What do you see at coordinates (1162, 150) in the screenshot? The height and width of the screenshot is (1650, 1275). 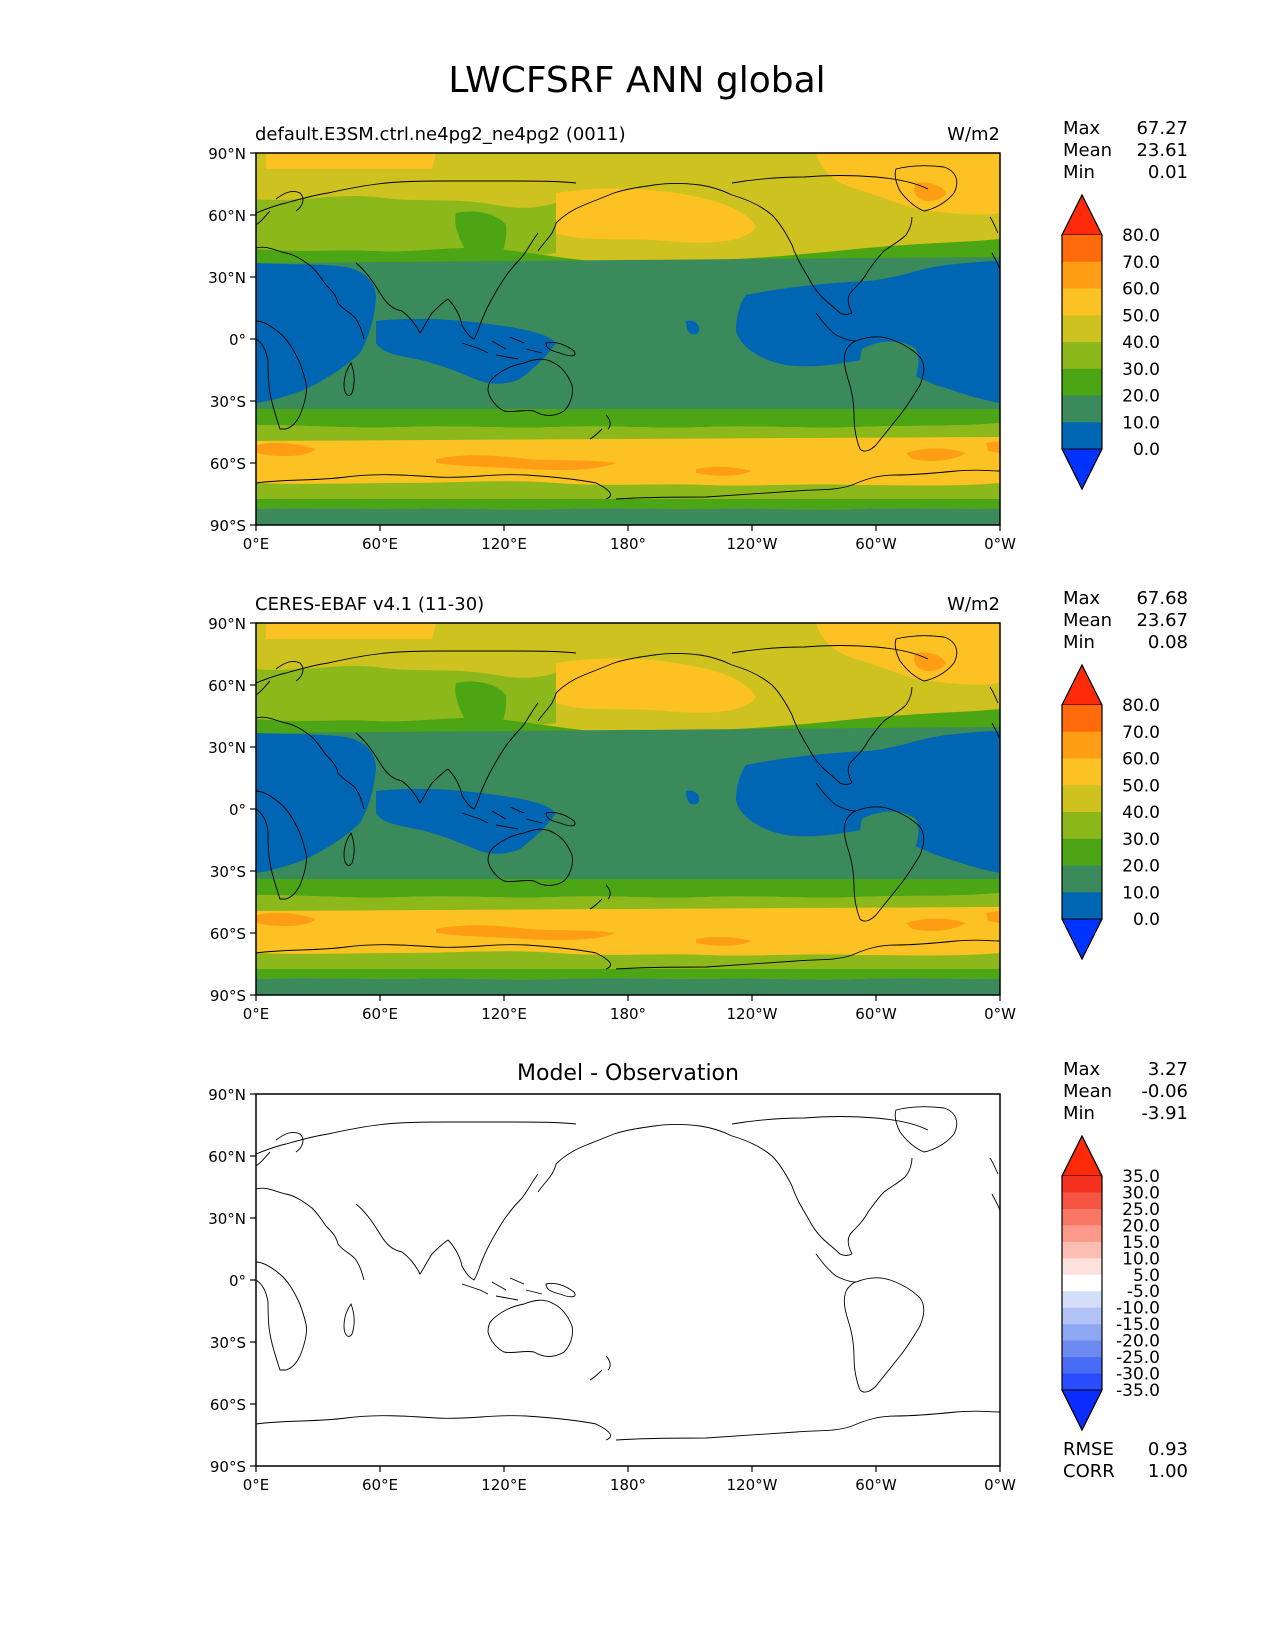 I see `stat-value: 23.61` at bounding box center [1162, 150].